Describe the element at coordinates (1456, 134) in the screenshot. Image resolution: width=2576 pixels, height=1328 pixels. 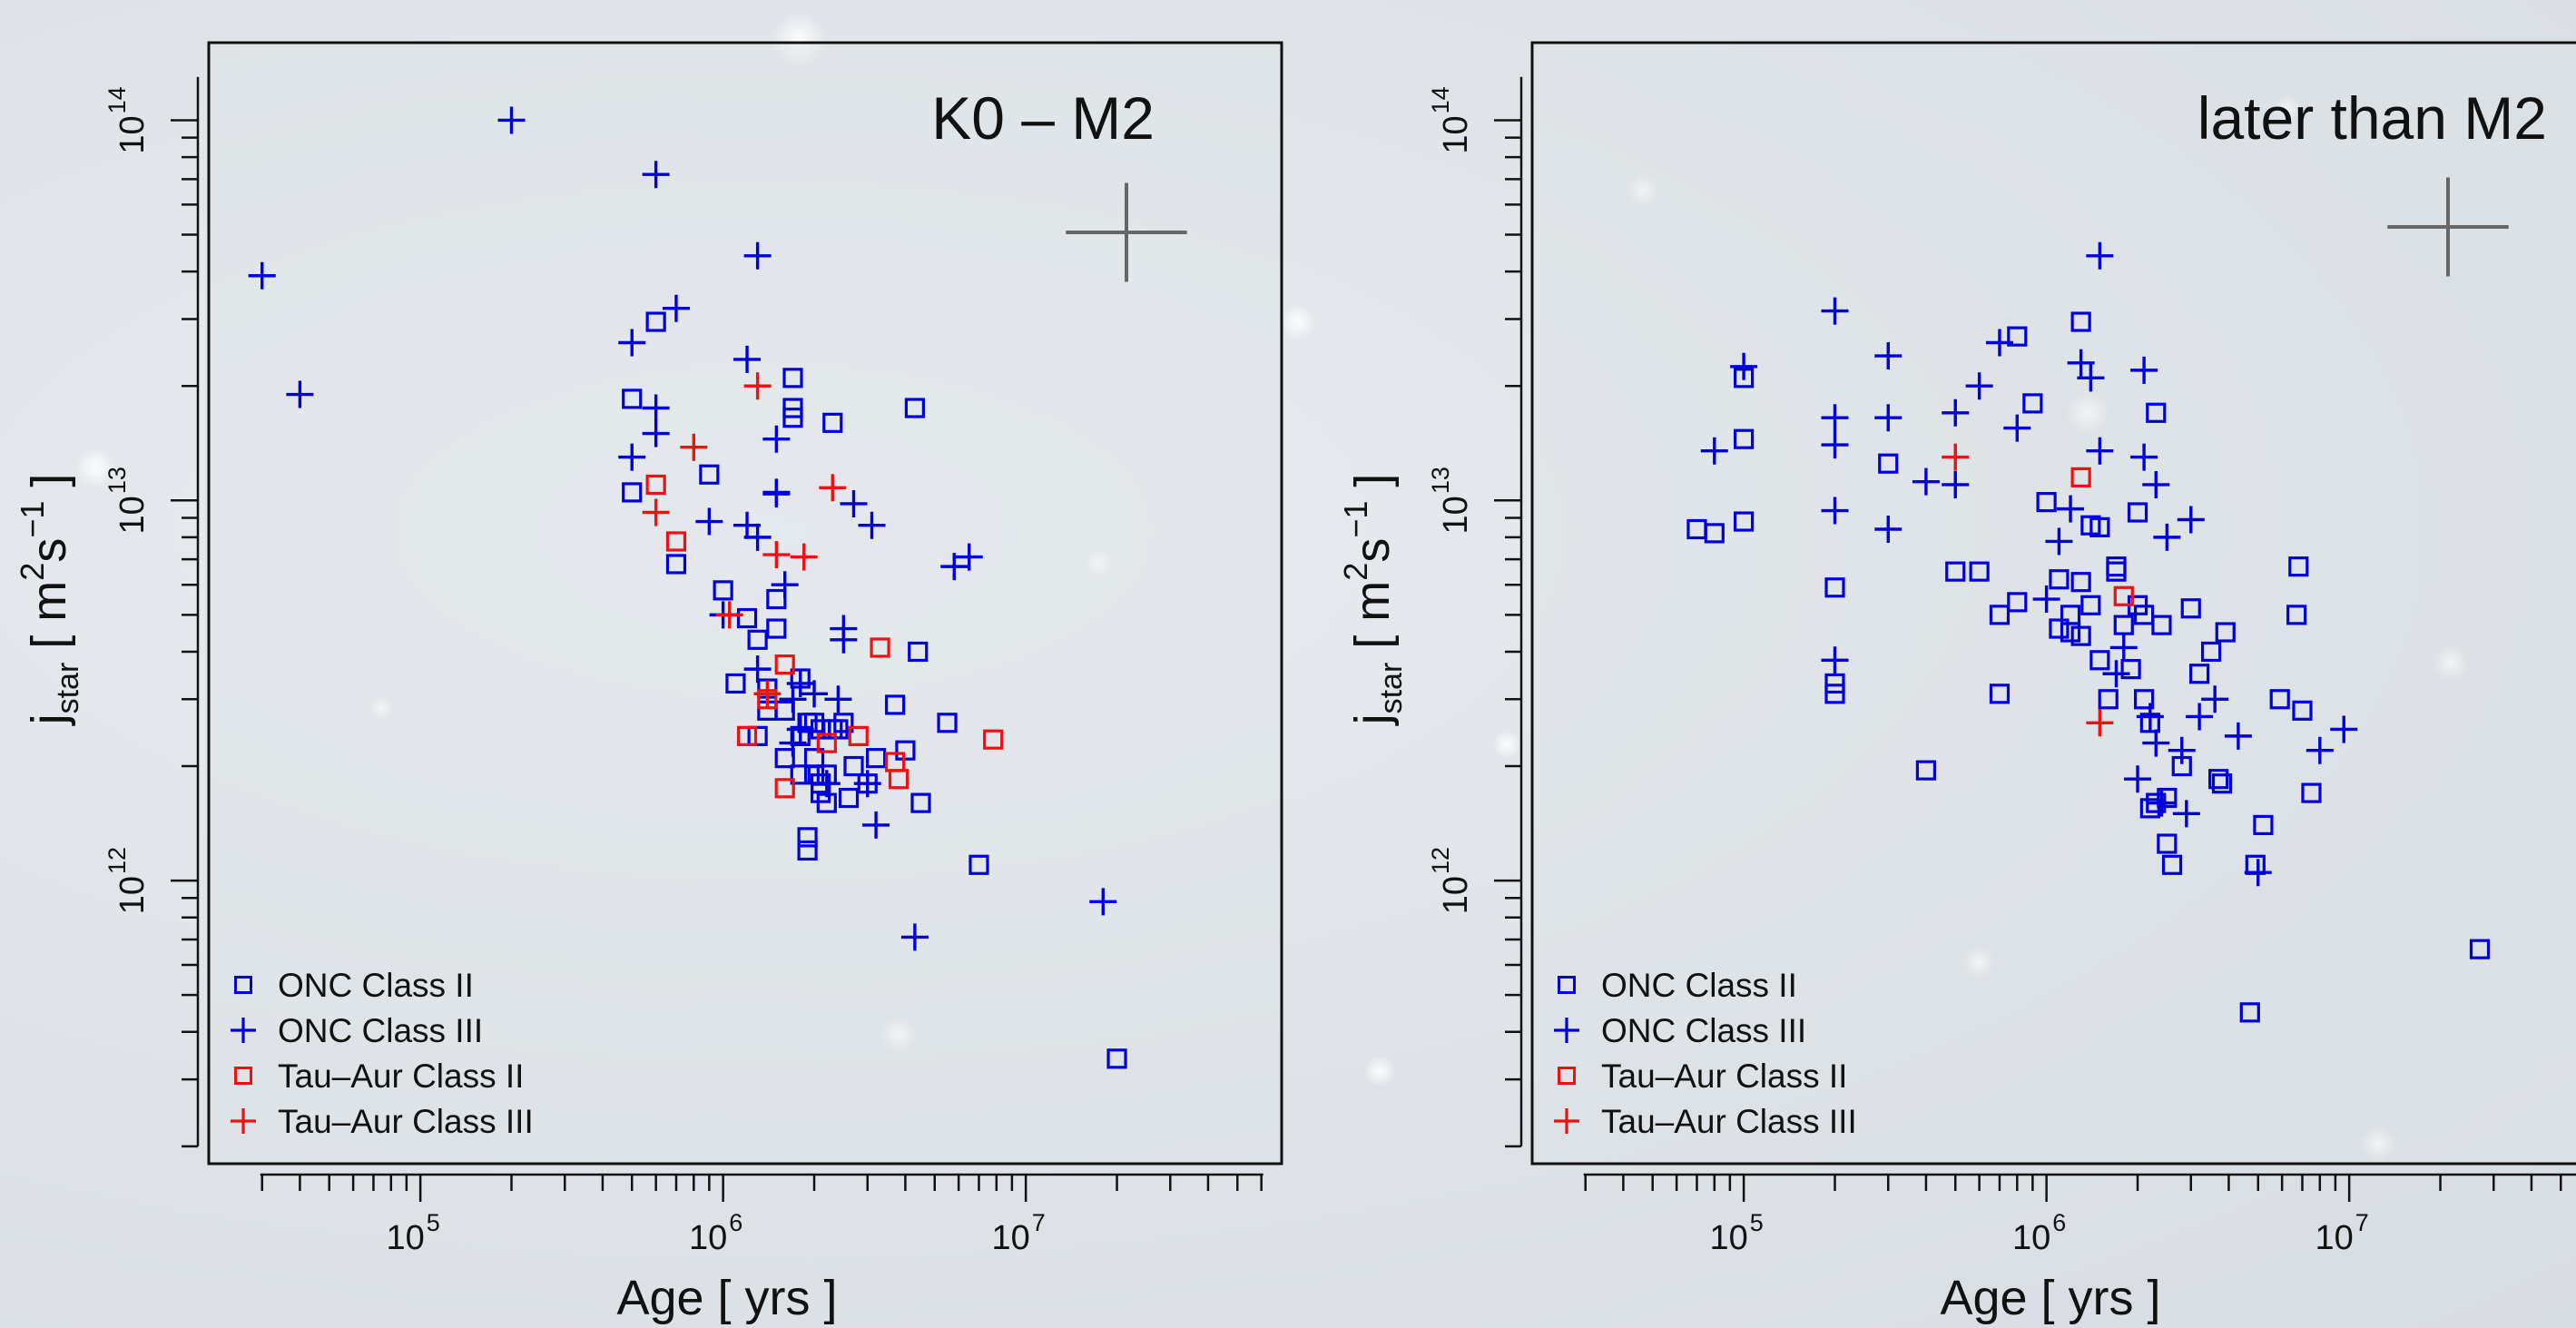
I see `y-tick-base: 10` at that location.